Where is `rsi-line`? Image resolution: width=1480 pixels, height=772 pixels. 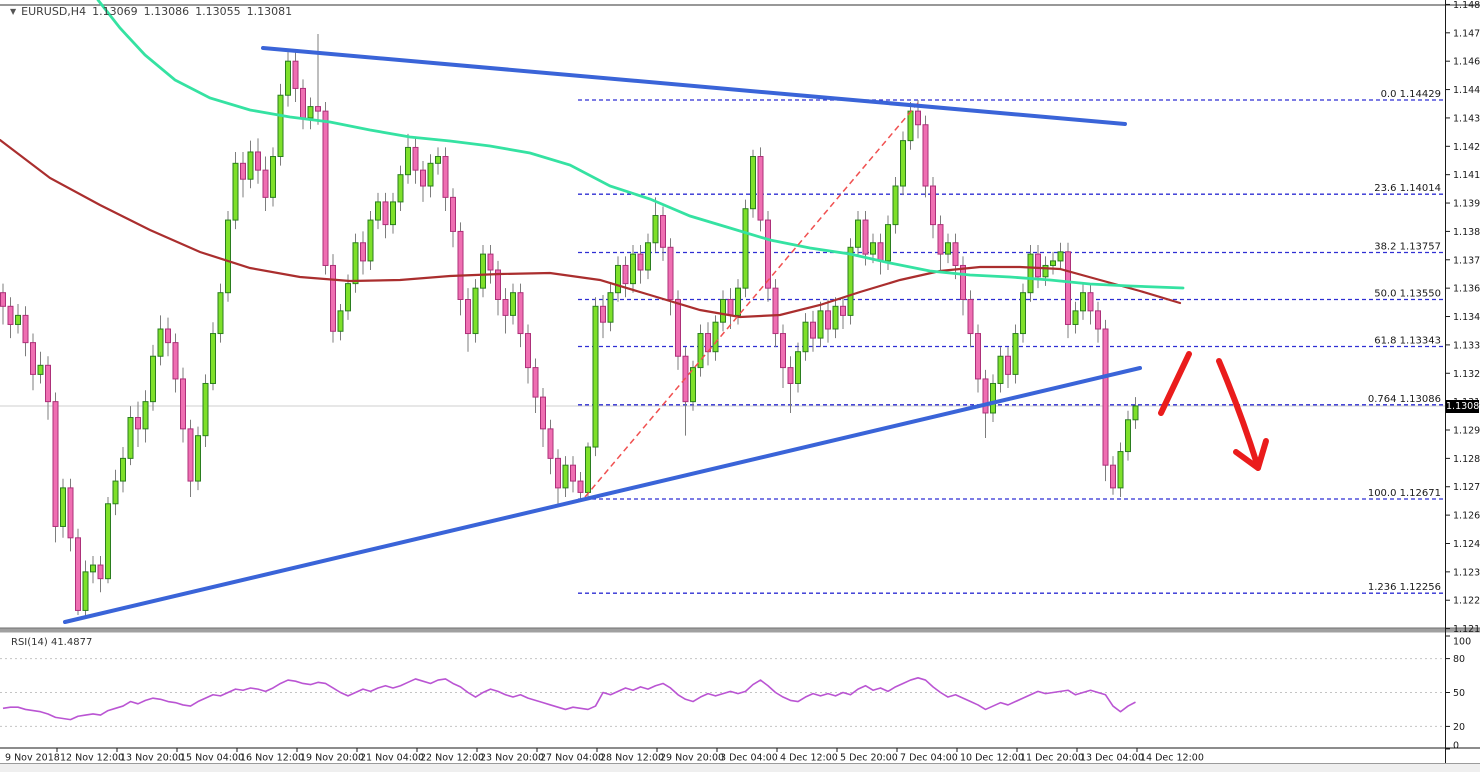
rsi-line is located at coordinates (569, 699).